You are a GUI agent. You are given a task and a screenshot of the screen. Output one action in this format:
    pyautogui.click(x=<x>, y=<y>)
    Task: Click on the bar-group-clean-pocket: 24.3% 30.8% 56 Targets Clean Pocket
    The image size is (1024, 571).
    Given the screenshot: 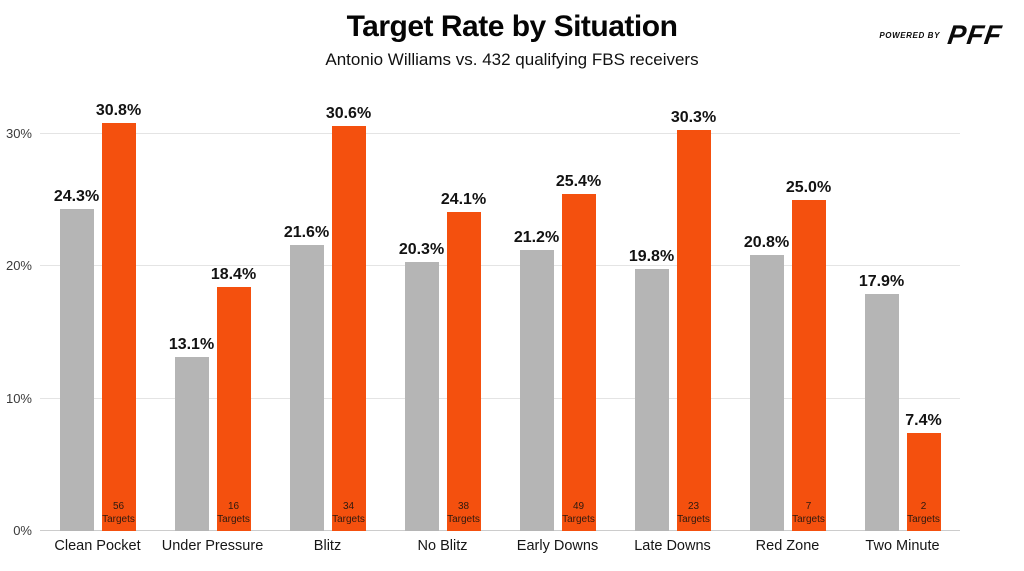 What is the action you would take?
    pyautogui.click(x=97, y=326)
    